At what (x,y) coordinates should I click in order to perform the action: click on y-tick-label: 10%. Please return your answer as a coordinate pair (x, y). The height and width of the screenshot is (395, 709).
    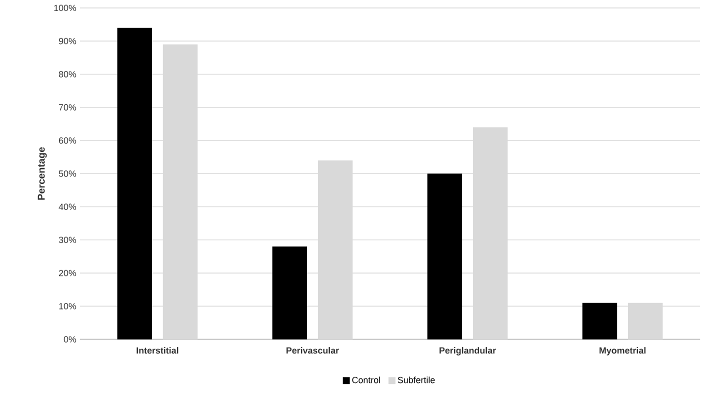
    Looking at the image, I should click on (67, 306).